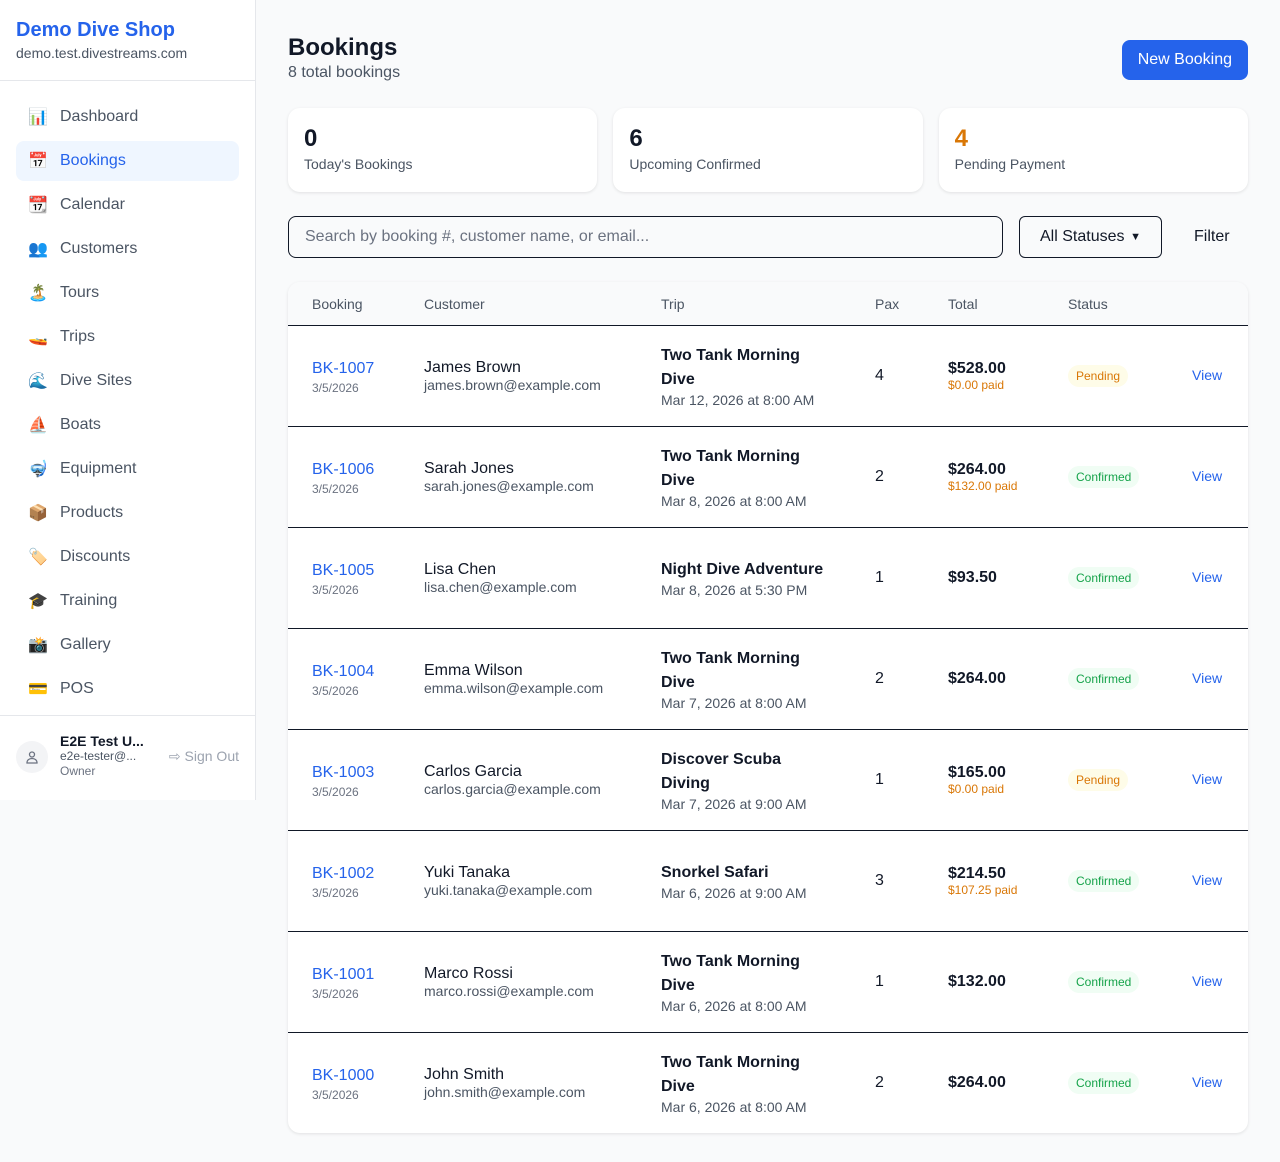  I want to click on trip-name: Discover Scuba Diving, so click(721, 771).